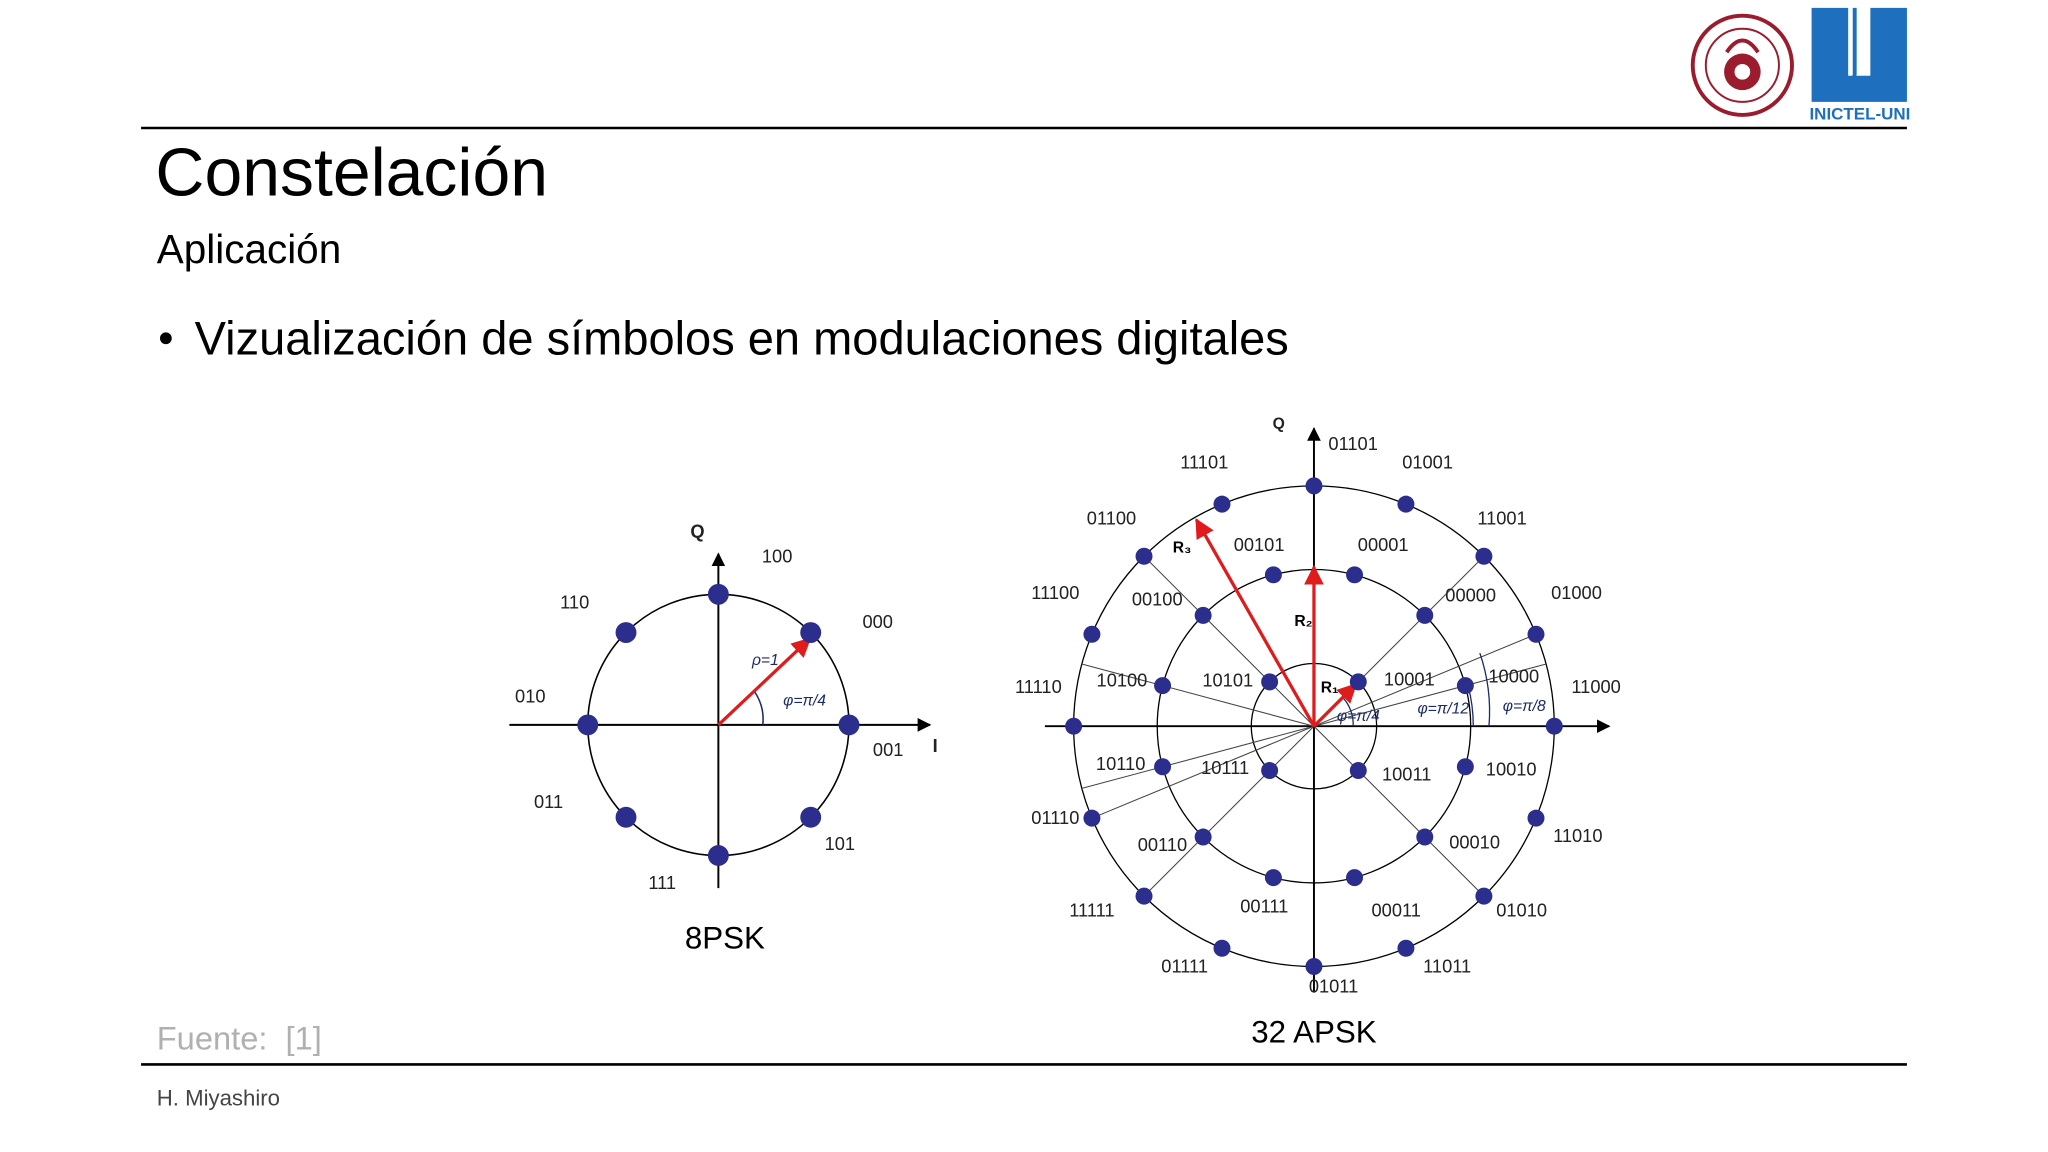  I want to click on point-label: 01001, so click(1427, 462).